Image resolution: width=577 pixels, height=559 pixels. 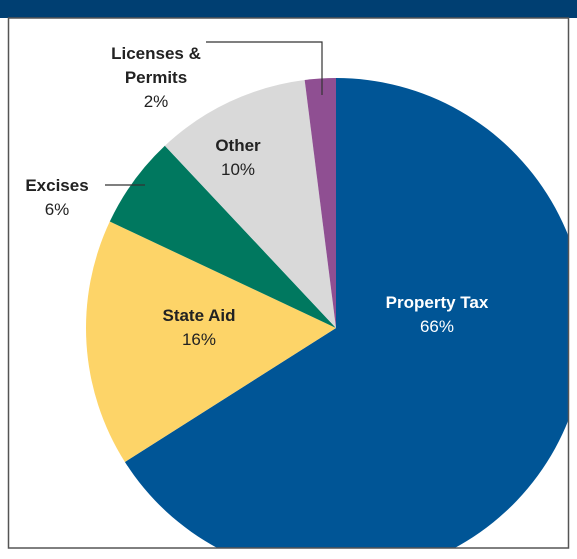 I want to click on slice-label: Licenses & Permits 2%, so click(x=156, y=78).